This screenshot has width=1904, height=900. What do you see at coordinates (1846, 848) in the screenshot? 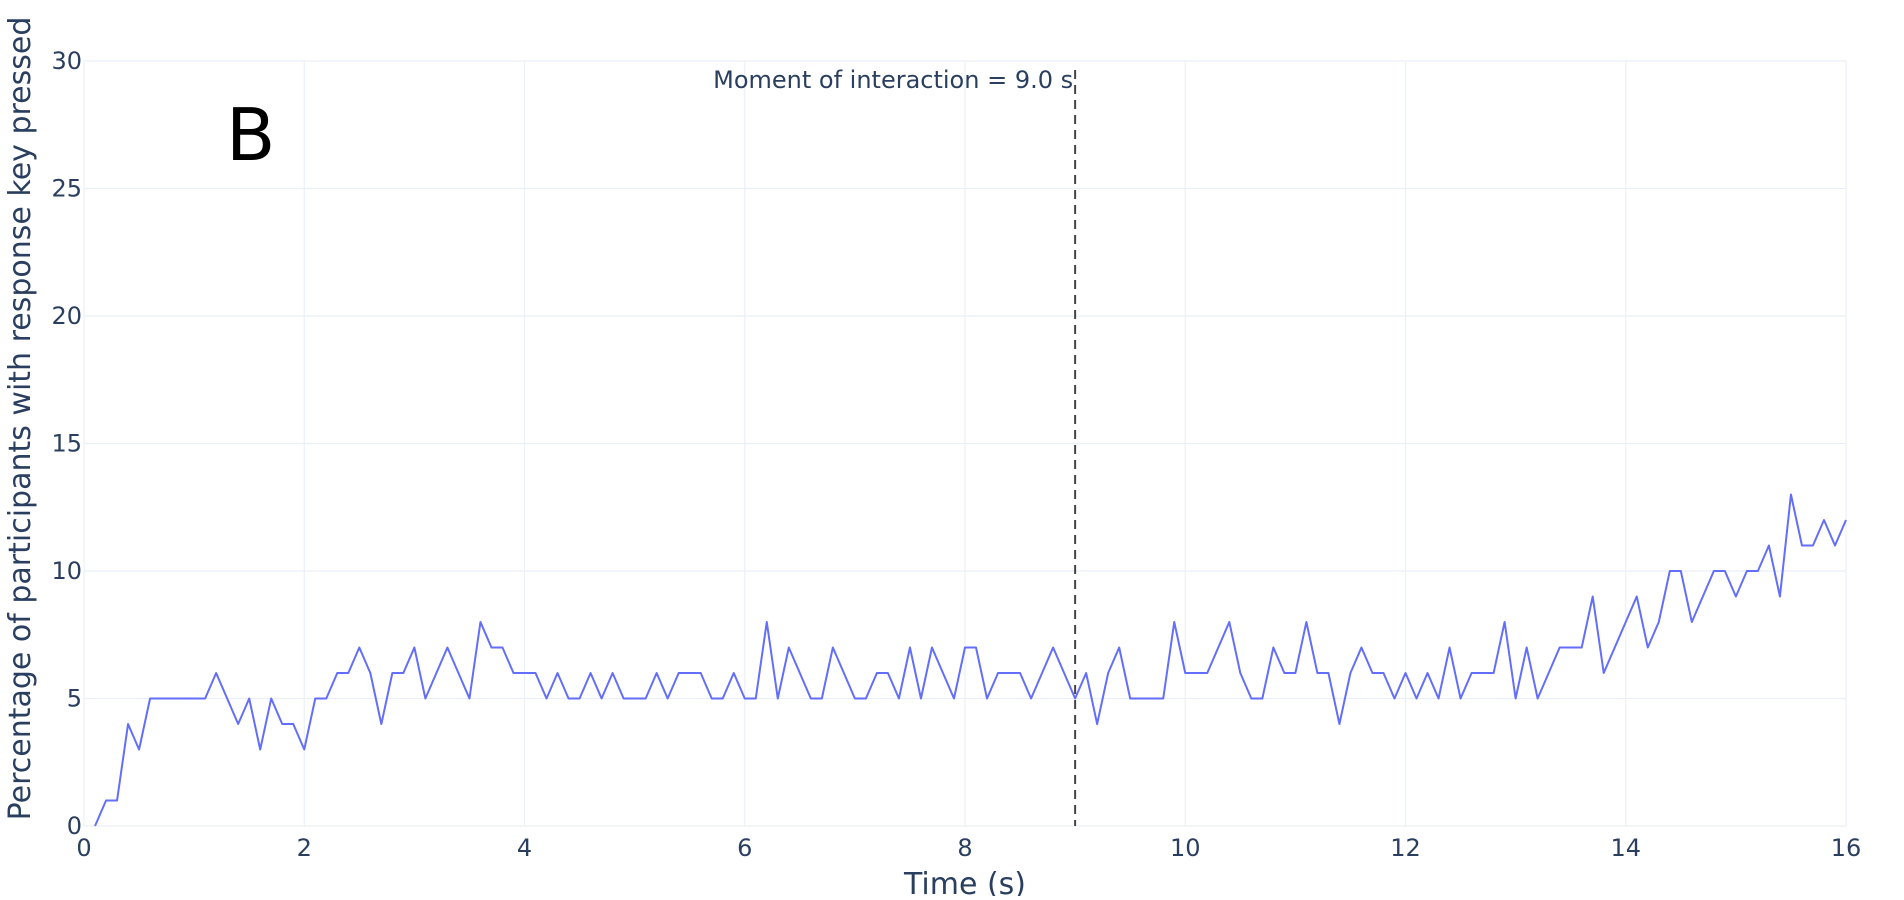
I see `x-tick-label: 16` at bounding box center [1846, 848].